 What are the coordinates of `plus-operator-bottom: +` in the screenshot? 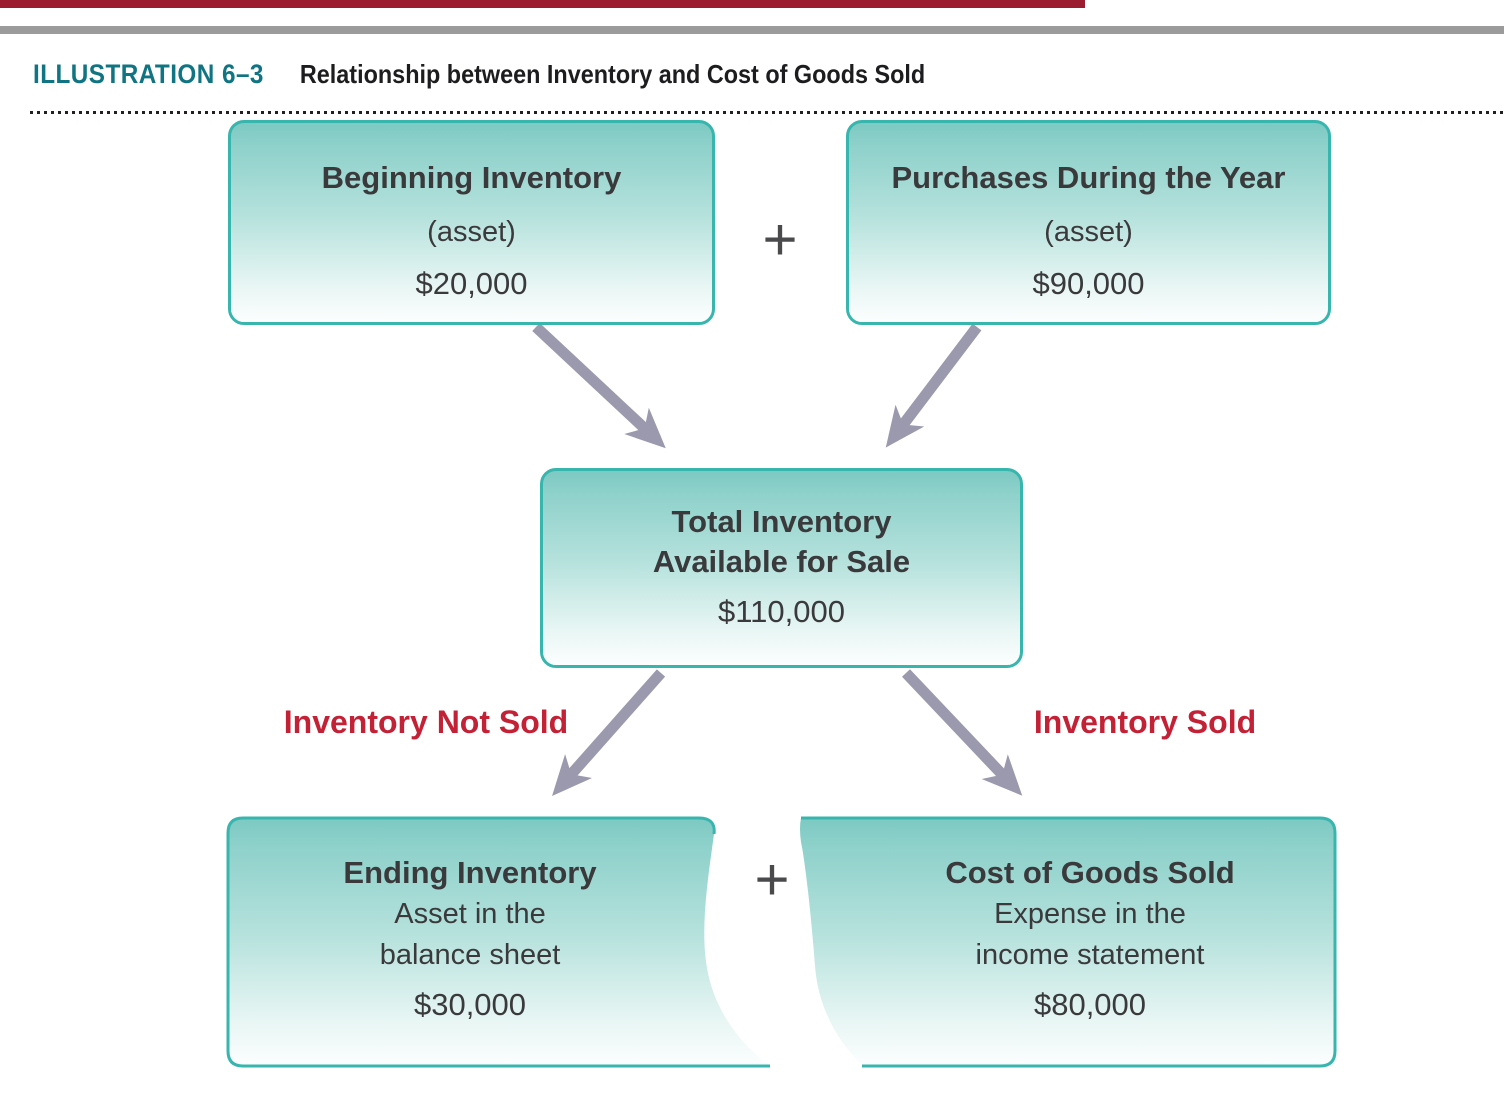 It's located at (772, 879).